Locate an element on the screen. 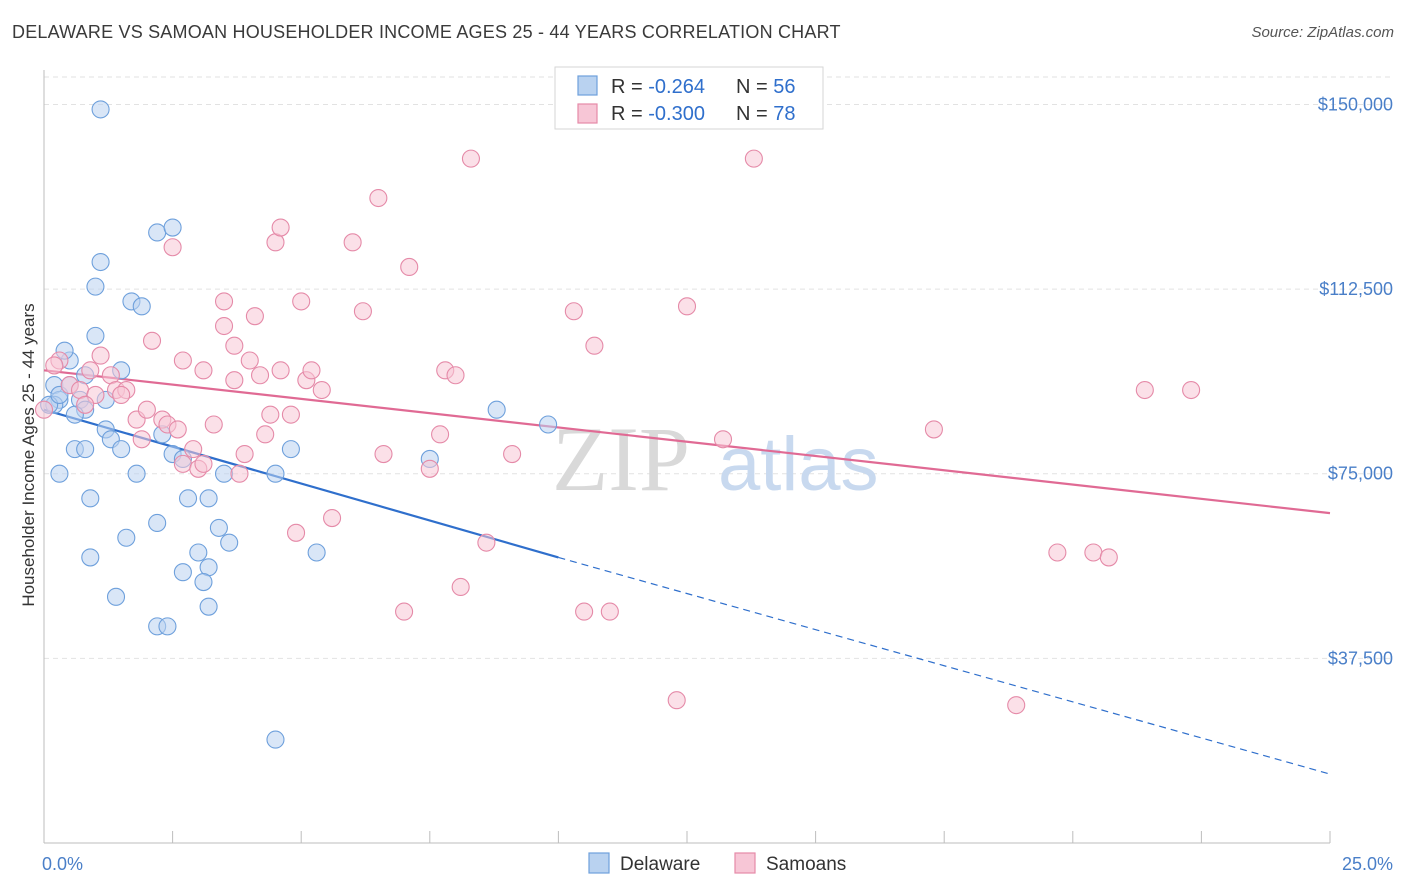 The height and width of the screenshot is (892, 1406). svg-text: N = 56 is located at coordinates (766, 87).